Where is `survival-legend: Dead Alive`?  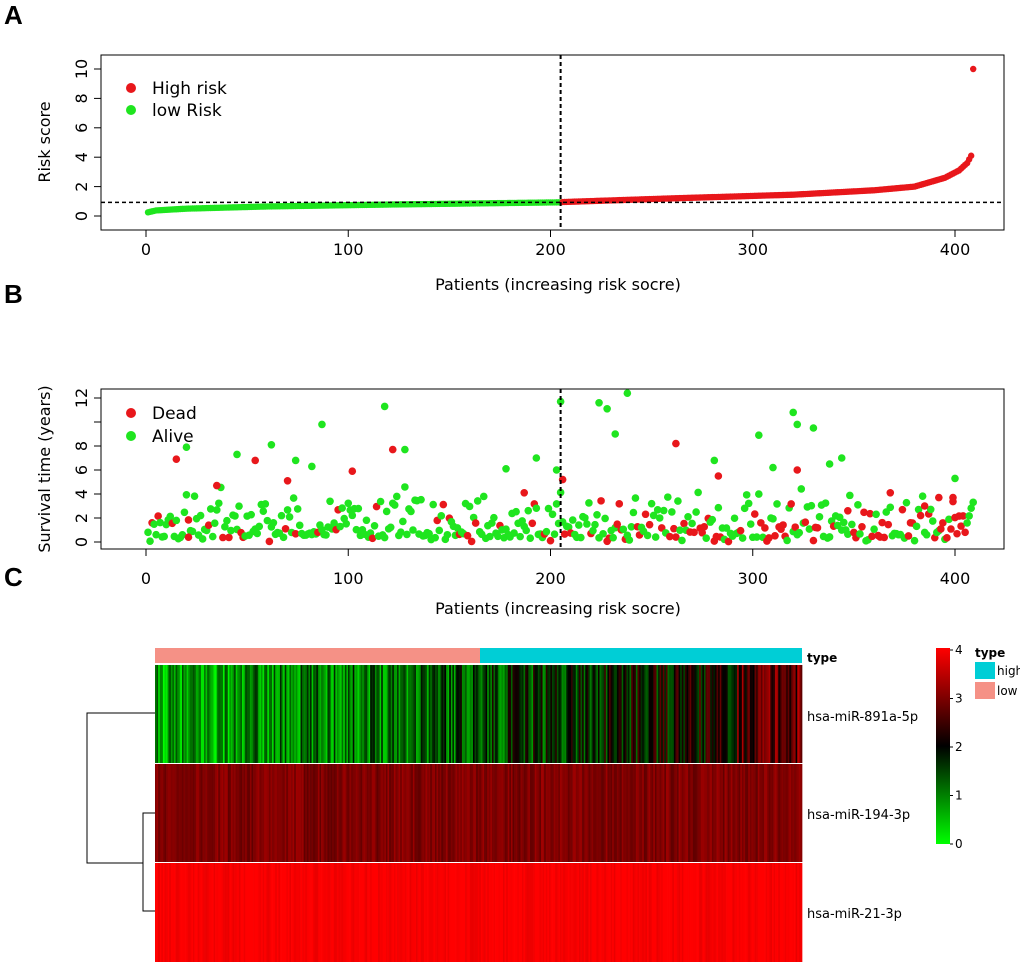 survival-legend: Dead Alive is located at coordinates (161, 425).